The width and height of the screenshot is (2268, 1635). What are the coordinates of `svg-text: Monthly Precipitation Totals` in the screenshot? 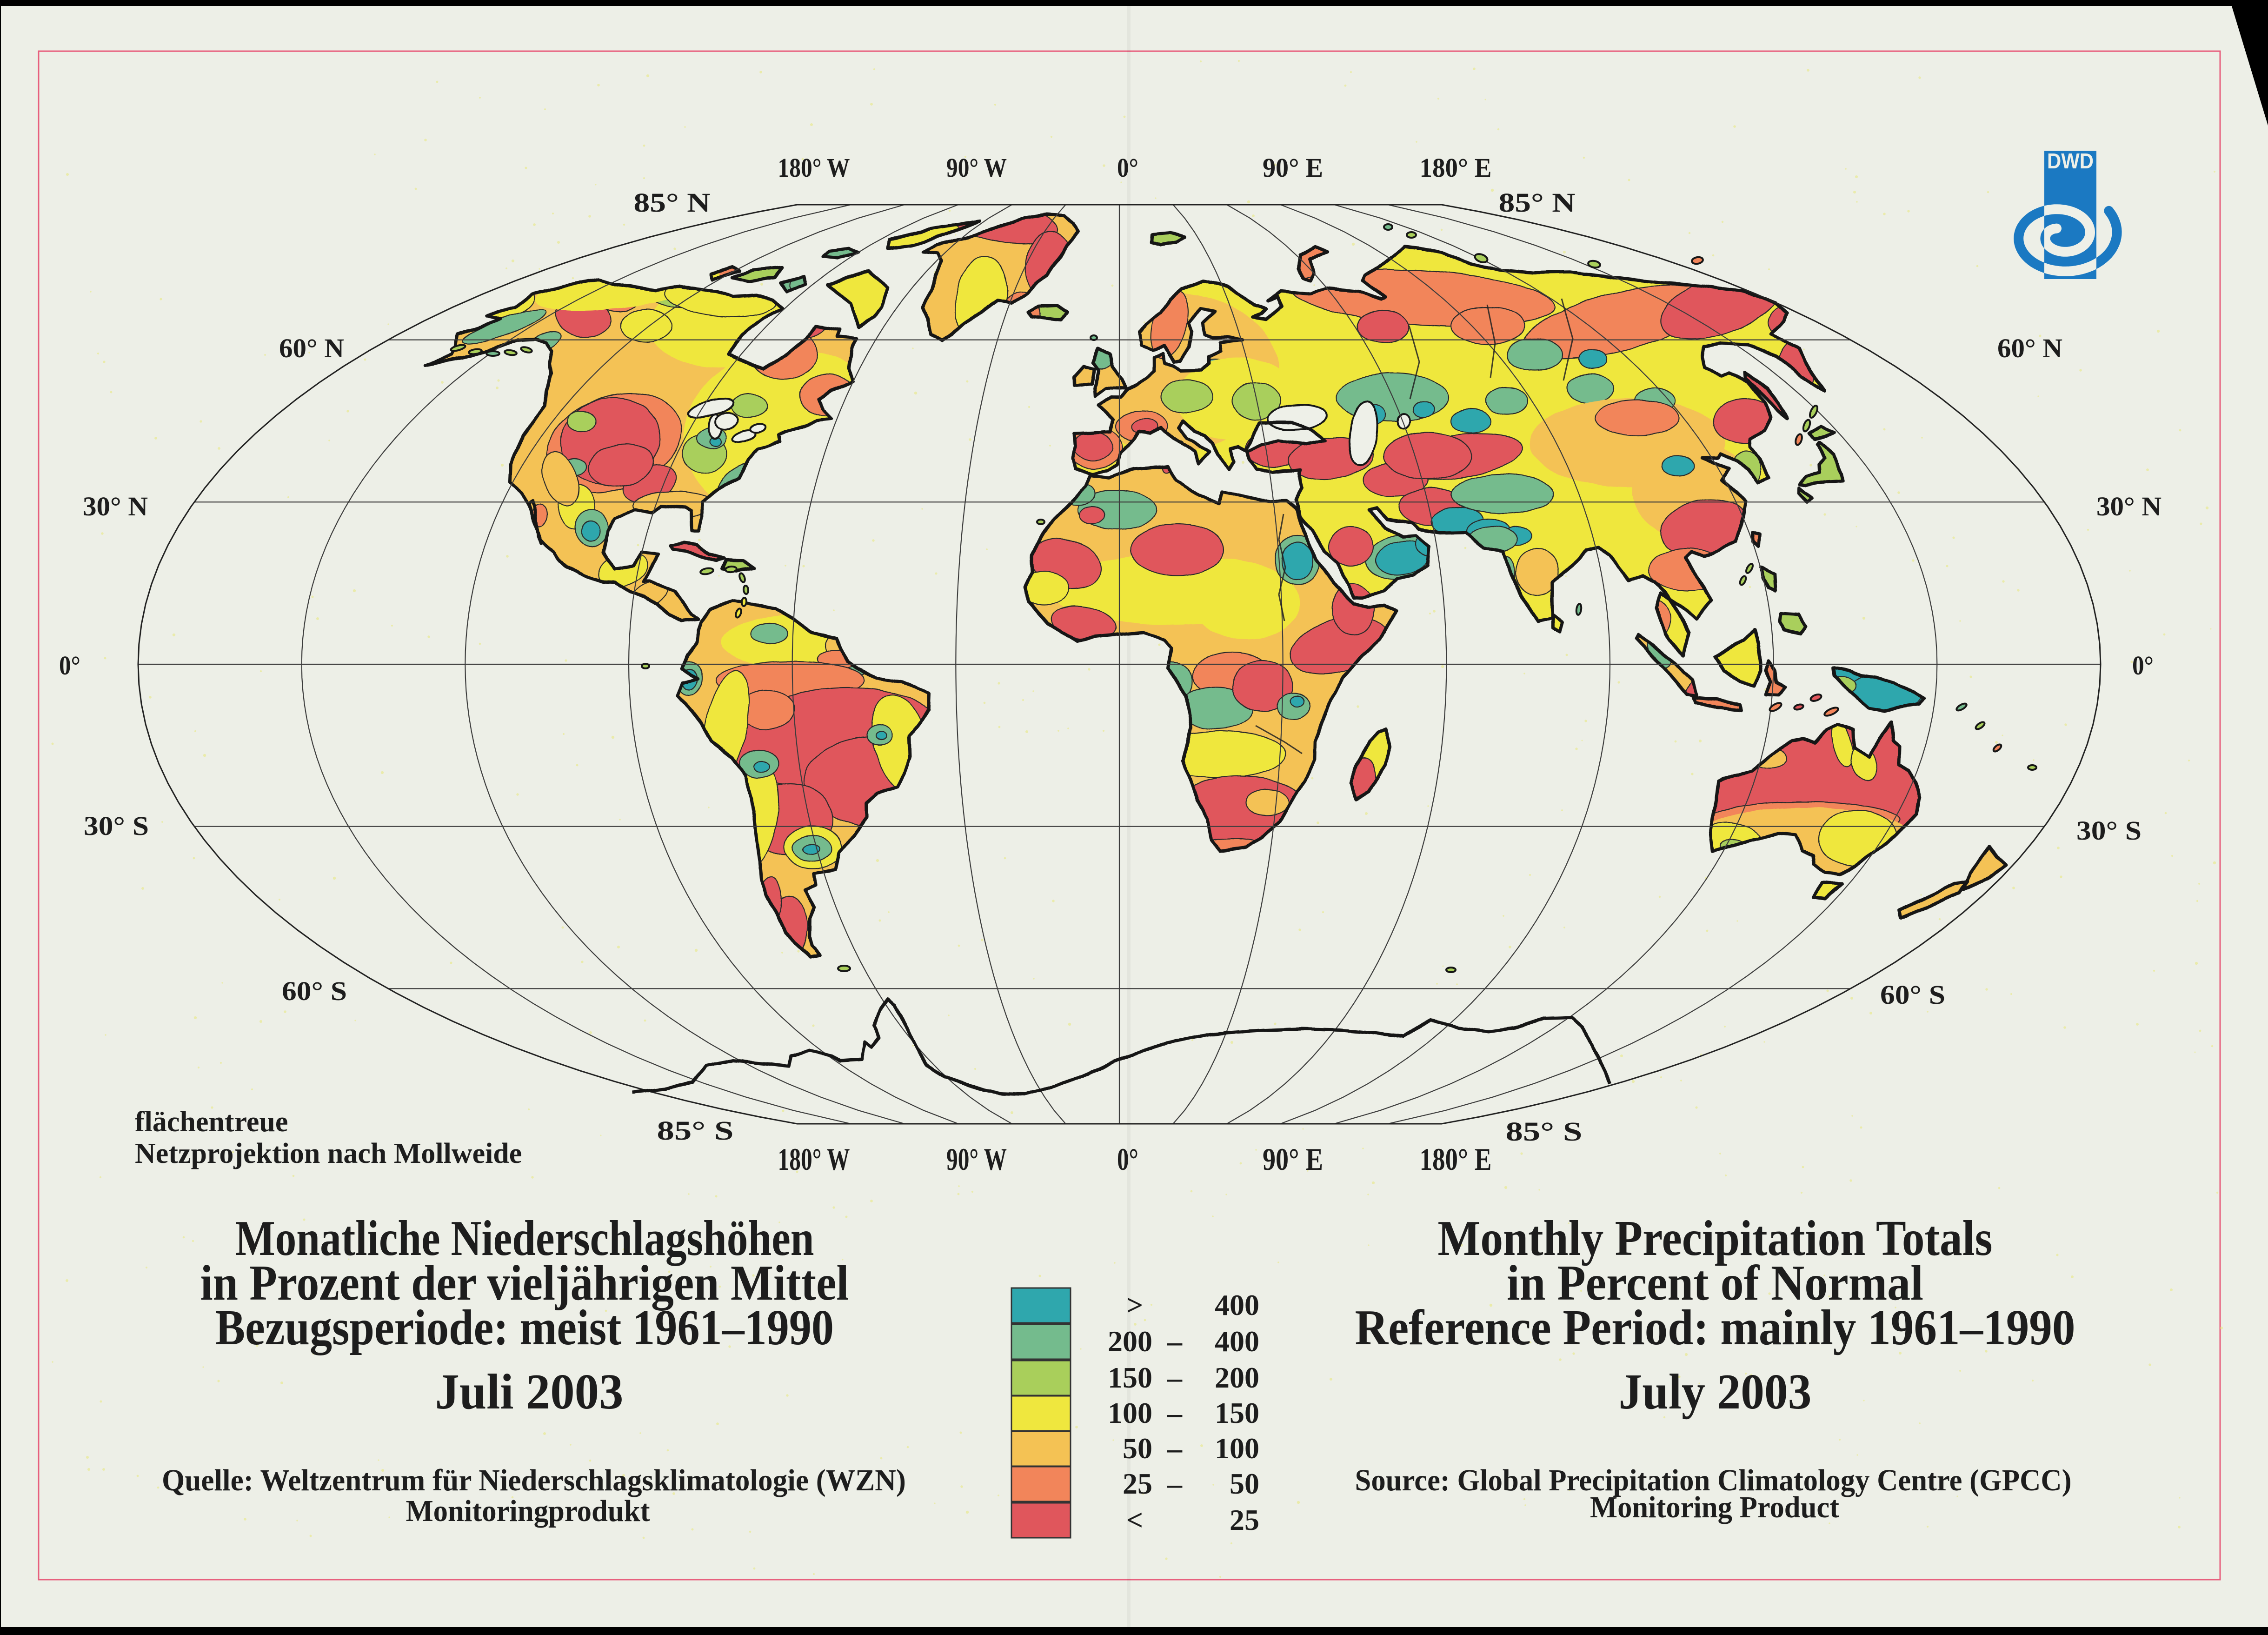 It's located at (1715, 1238).